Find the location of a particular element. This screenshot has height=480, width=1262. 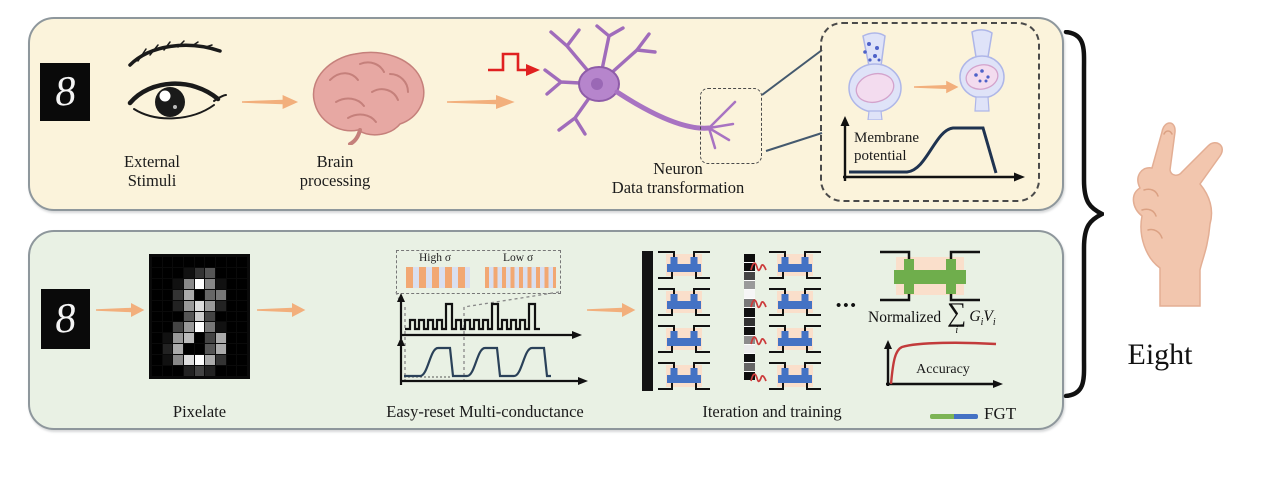

low-sigma-label: Low σ is located at coordinates (518, 258).